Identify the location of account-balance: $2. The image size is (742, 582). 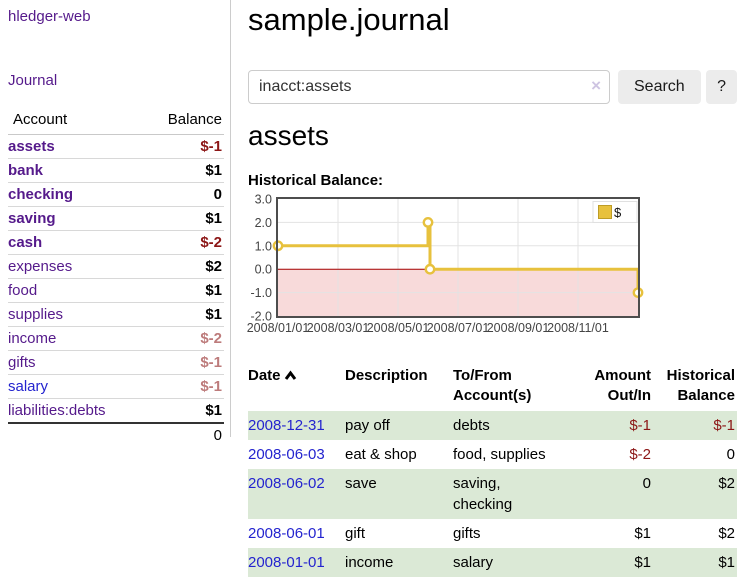
(184, 266).